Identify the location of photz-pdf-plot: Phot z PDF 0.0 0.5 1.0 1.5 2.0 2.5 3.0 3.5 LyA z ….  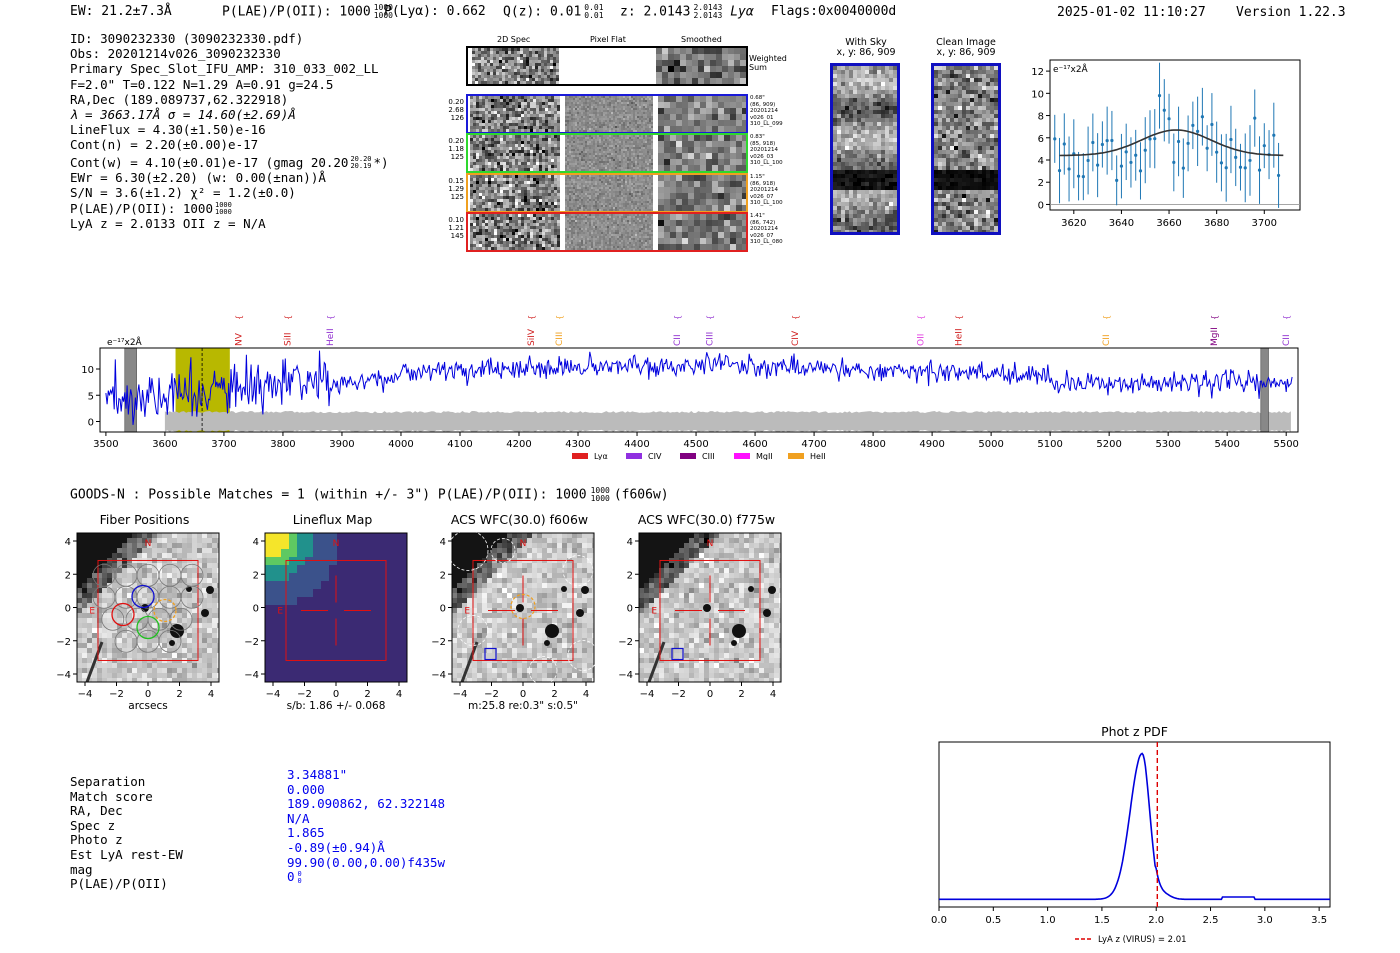
(1131, 834).